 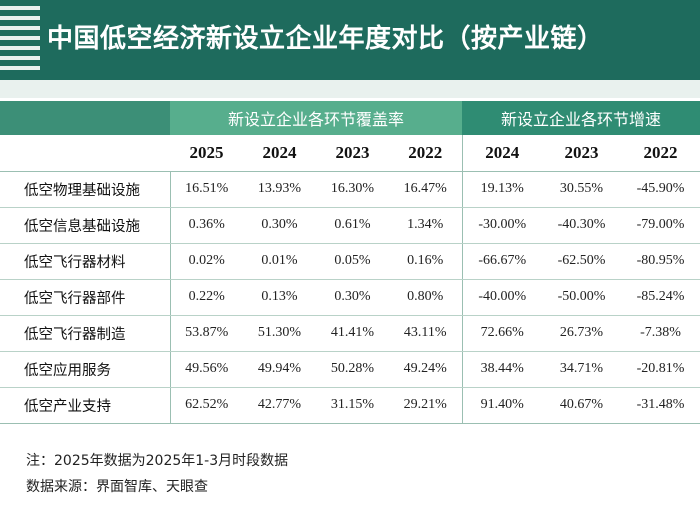 I want to click on growth-cell: -7.38%, so click(x=660, y=333).